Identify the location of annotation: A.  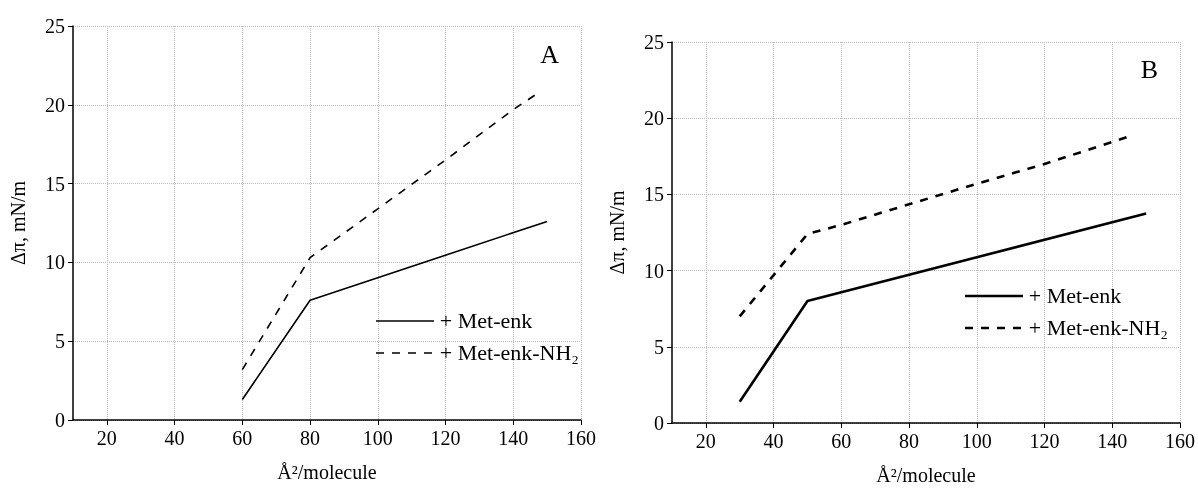
(549, 55).